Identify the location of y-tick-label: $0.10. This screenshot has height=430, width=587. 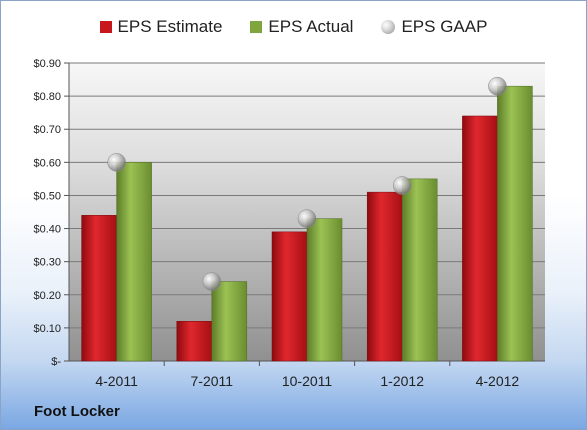
(47, 329).